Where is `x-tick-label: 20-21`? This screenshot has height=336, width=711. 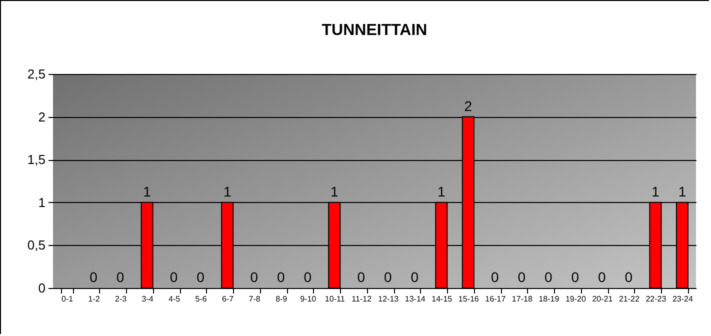 x-tick-label: 20-21 is located at coordinates (603, 299).